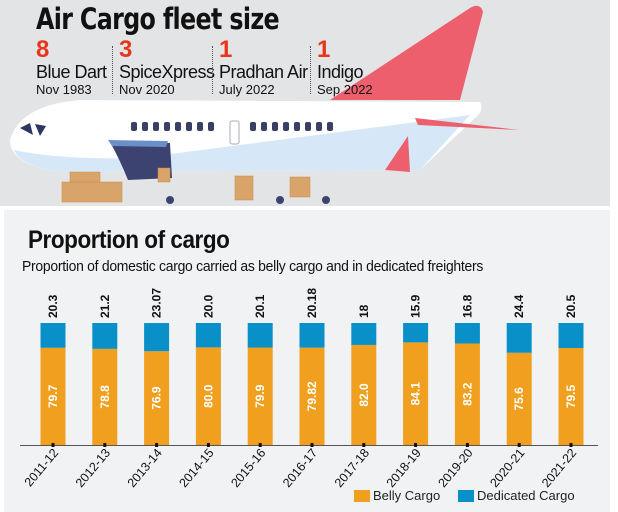  Describe the element at coordinates (340, 72) in the screenshot. I see `fleet-airline: Indigo` at that location.